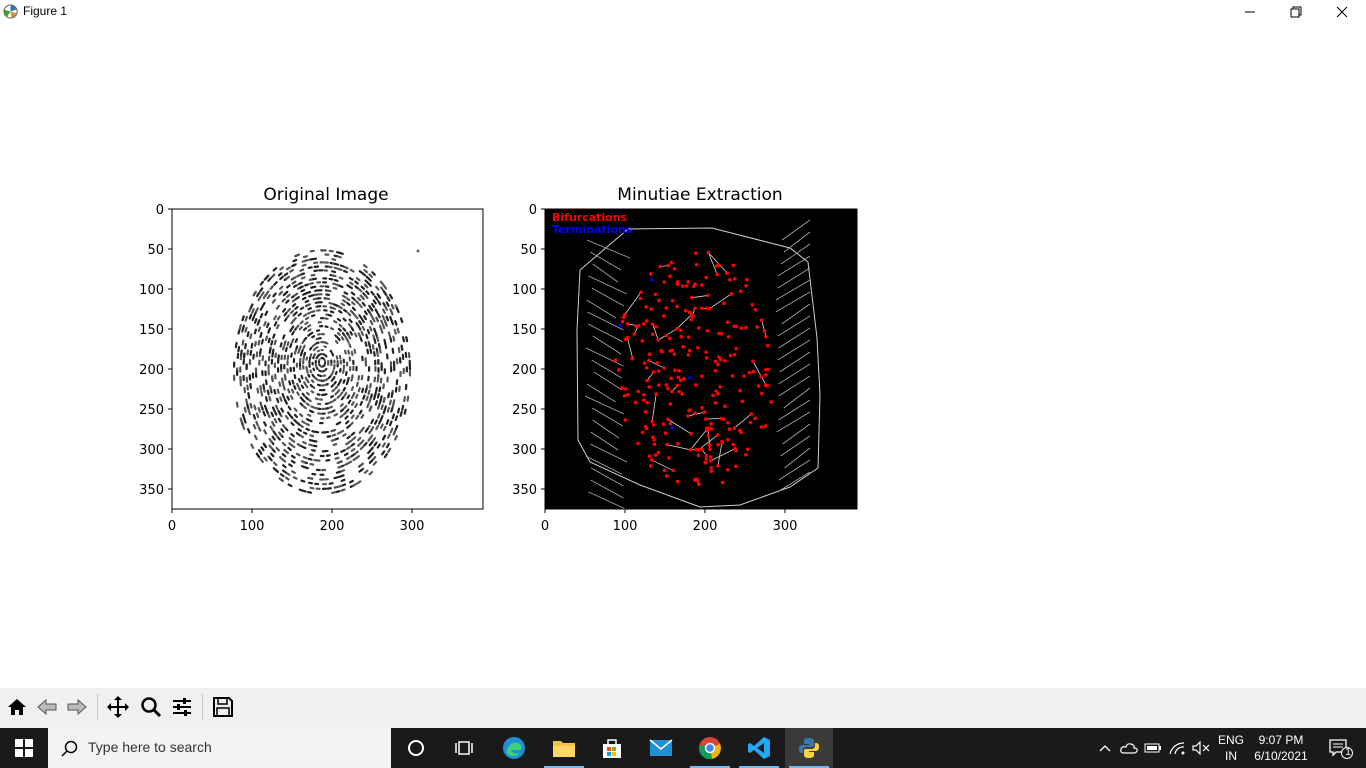  I want to click on windows-logo-icon, so click(24, 748).